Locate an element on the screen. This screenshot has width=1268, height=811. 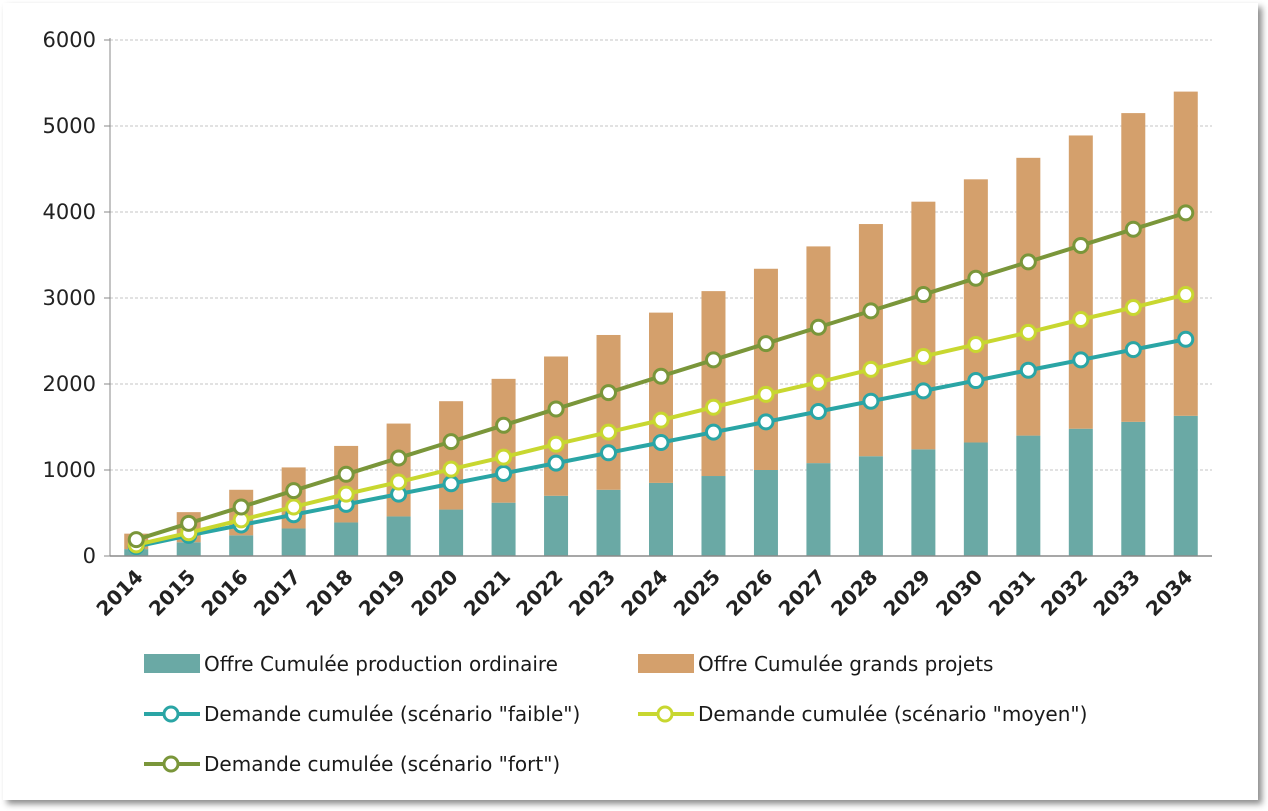
x-tick-label: 2030 is located at coordinates (959, 593).